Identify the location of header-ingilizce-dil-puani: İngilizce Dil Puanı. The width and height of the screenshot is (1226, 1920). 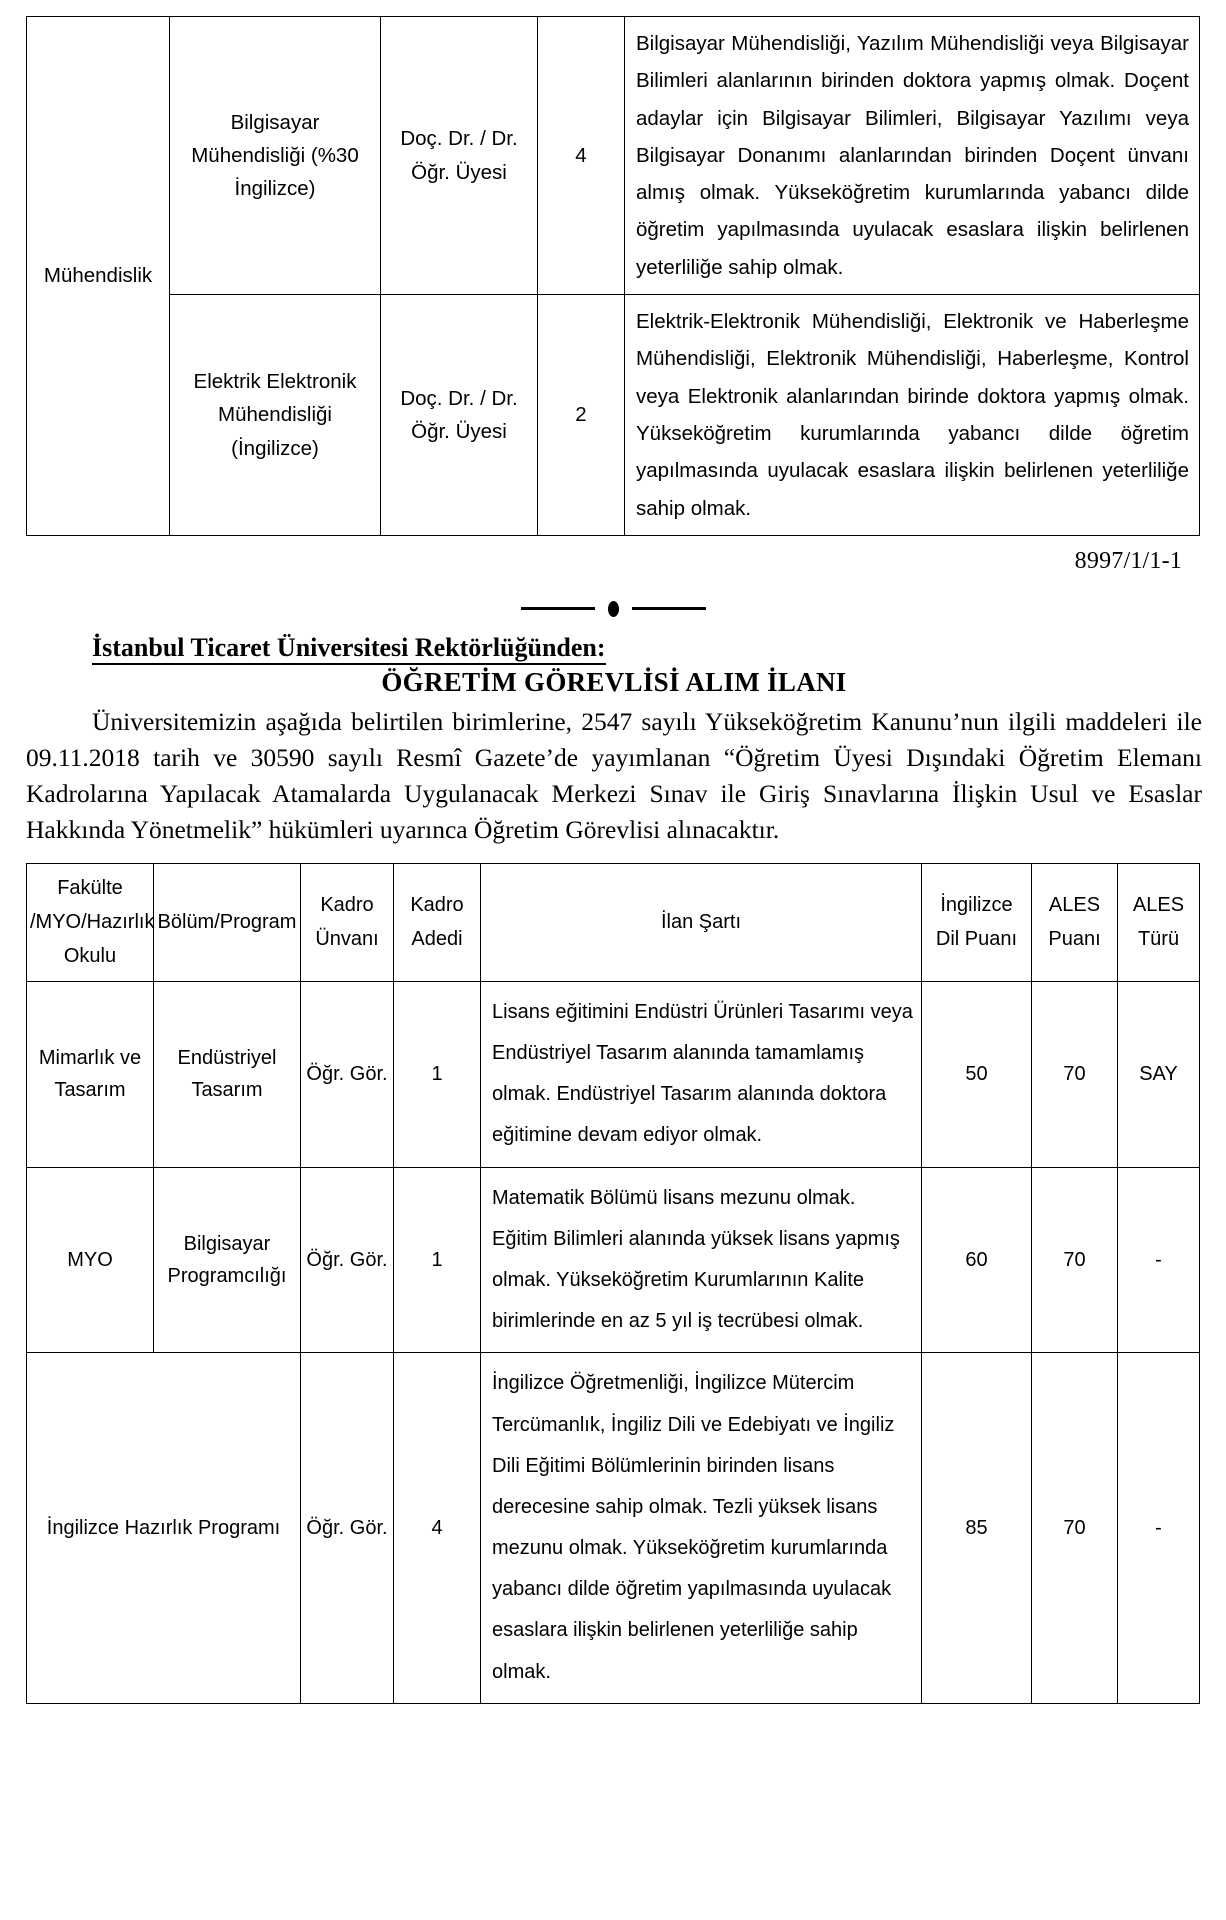
(976, 922).